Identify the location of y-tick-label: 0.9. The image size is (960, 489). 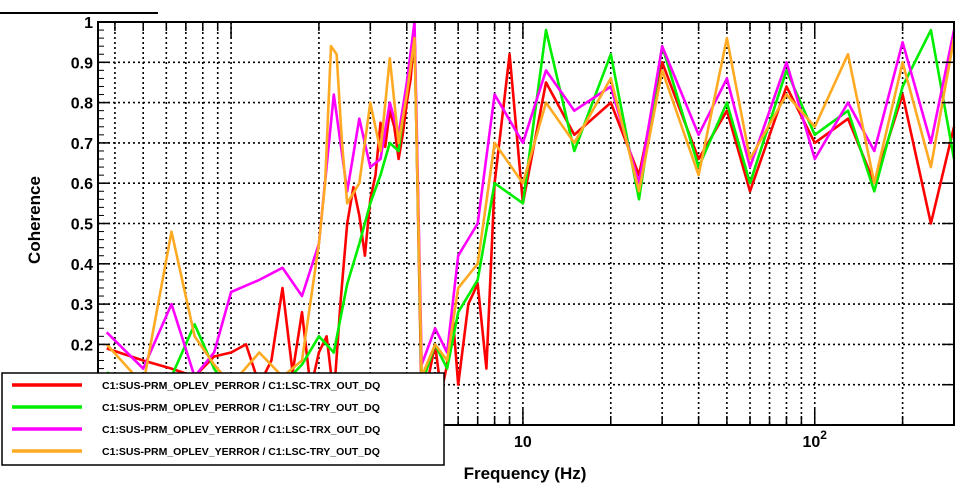
(82, 63).